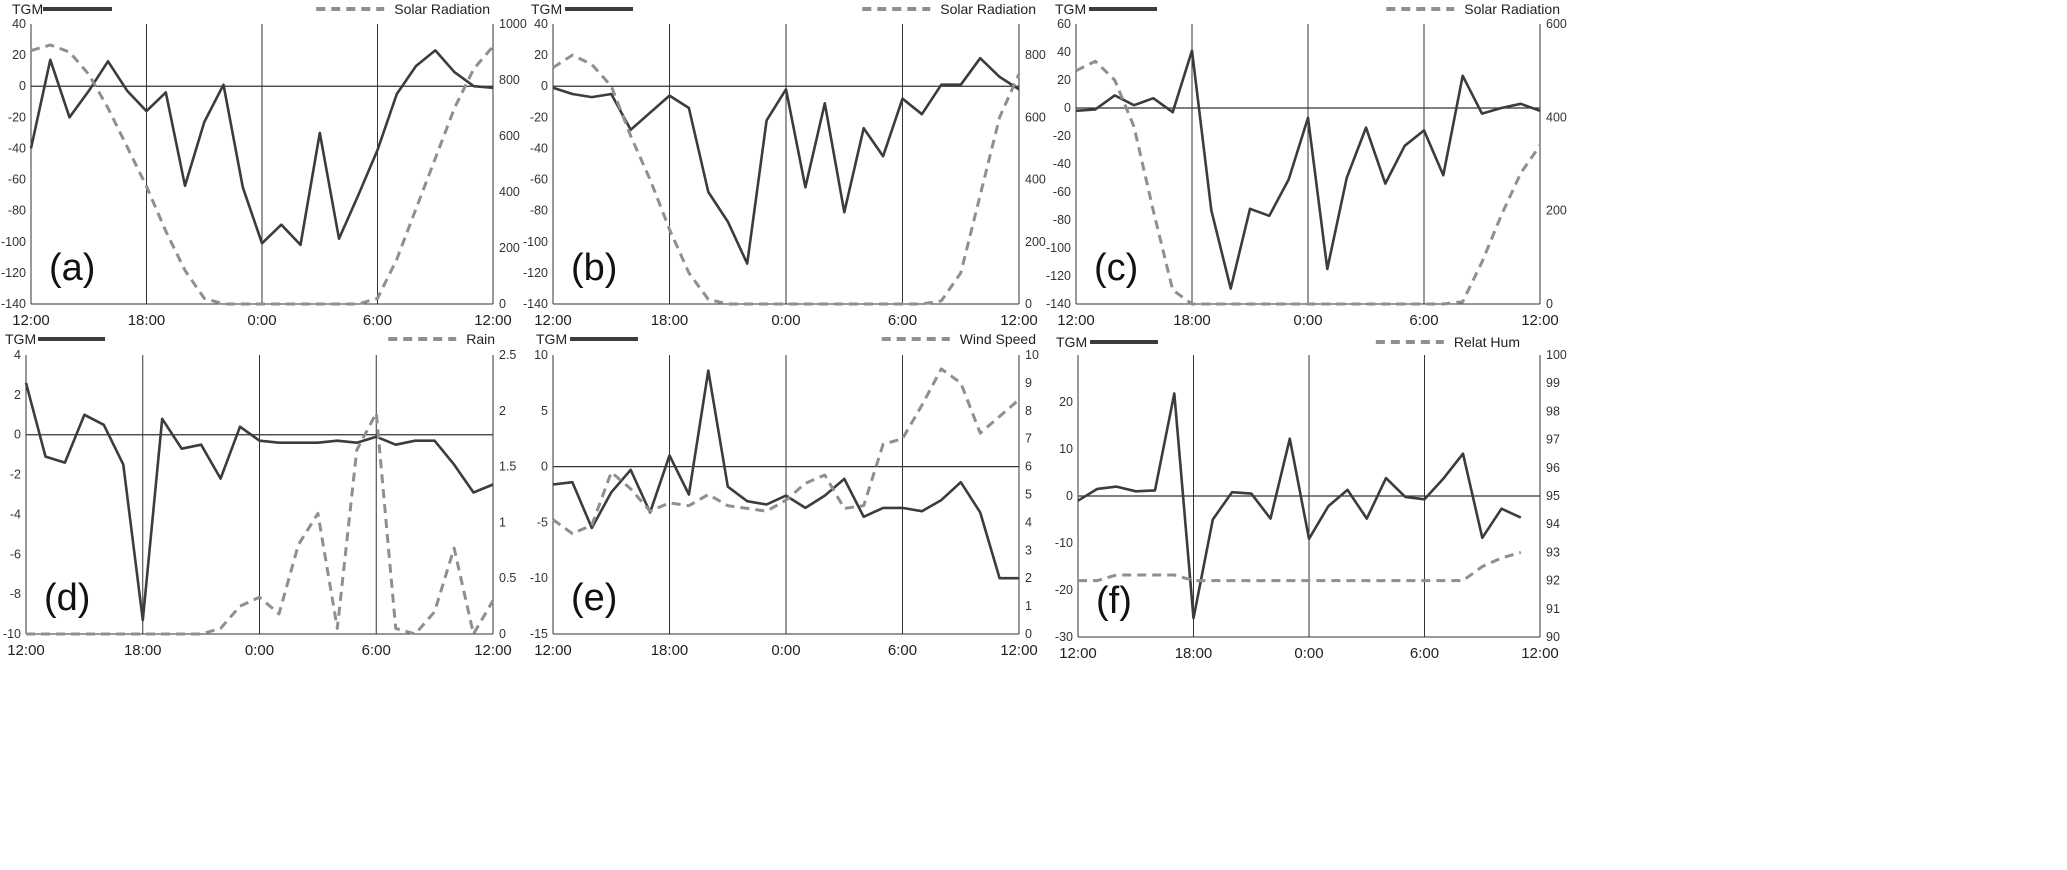  I want to click on y-right-tick-label: 0.5, so click(507, 578).